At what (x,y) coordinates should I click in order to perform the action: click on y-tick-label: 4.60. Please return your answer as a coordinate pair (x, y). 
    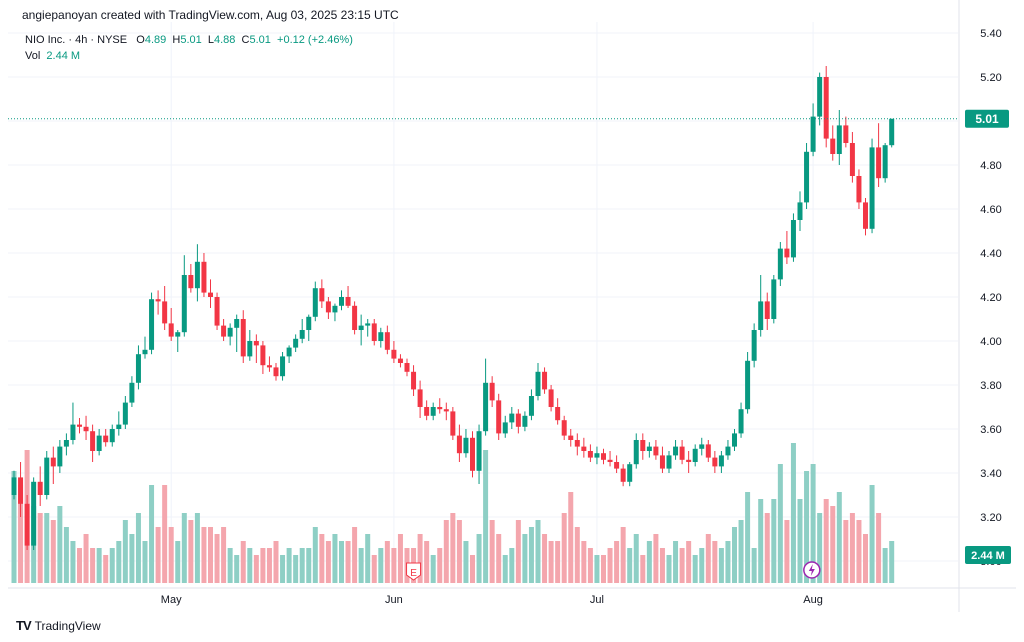
    Looking at the image, I should click on (990, 210).